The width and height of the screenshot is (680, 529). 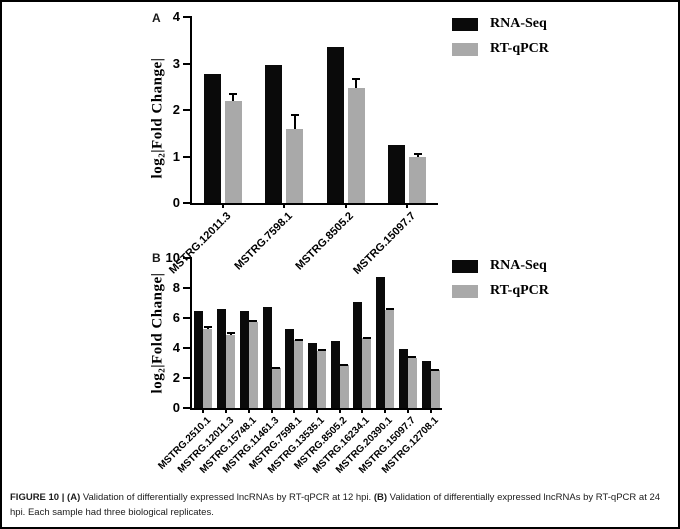 What do you see at coordinates (39, 497) in the screenshot?
I see `caption-segment: FIGURE 10 |` at bounding box center [39, 497].